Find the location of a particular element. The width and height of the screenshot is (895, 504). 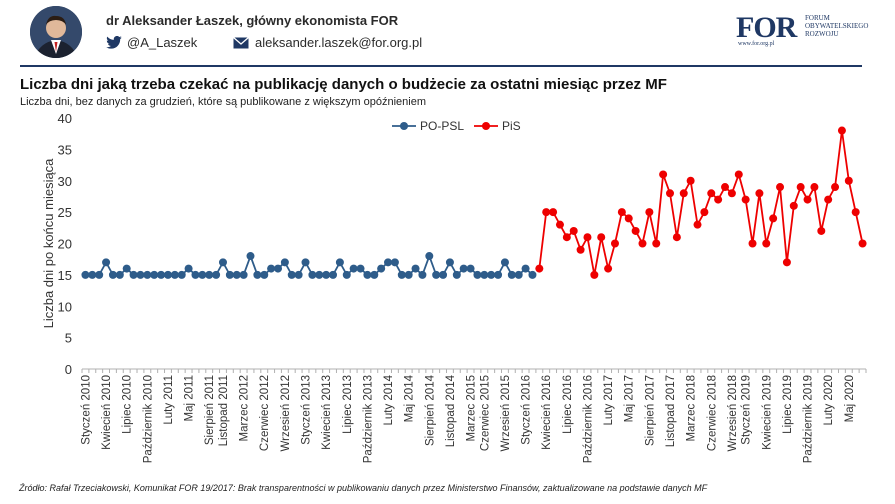

x-tick-label: Lipiec 2019 is located at coordinates (788, 404).